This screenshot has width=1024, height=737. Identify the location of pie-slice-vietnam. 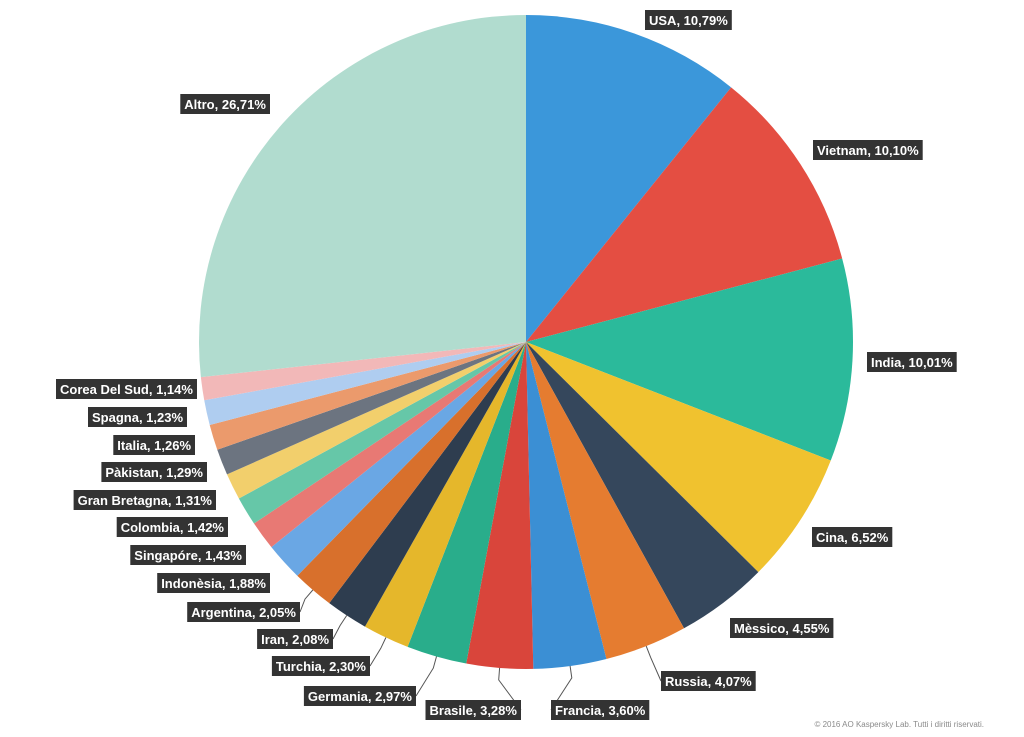
(684, 214).